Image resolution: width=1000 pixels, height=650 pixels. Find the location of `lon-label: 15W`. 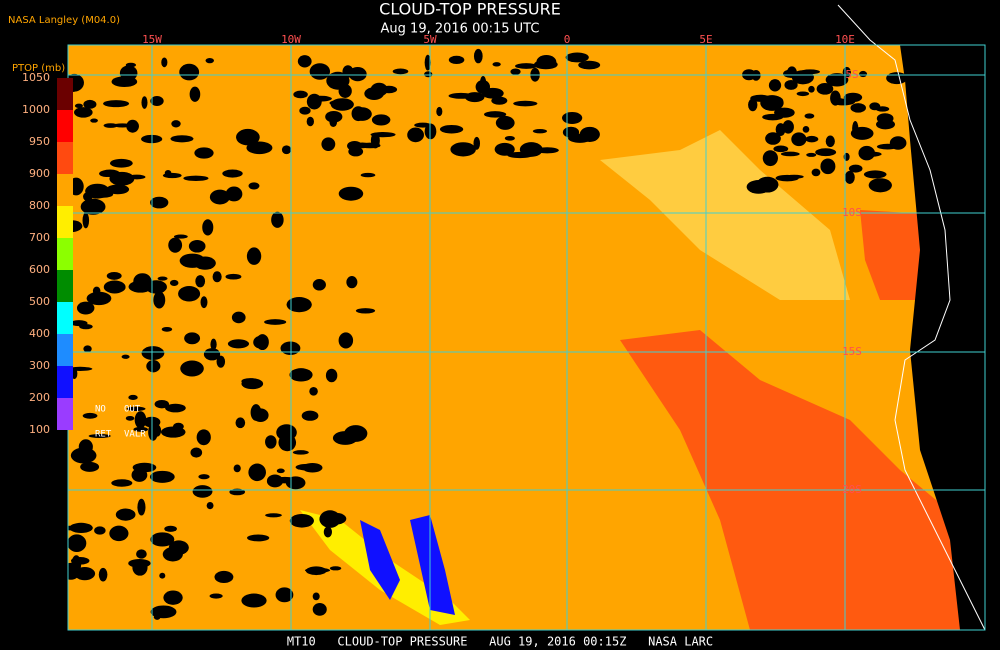

lon-label: 15W is located at coordinates (152, 39).